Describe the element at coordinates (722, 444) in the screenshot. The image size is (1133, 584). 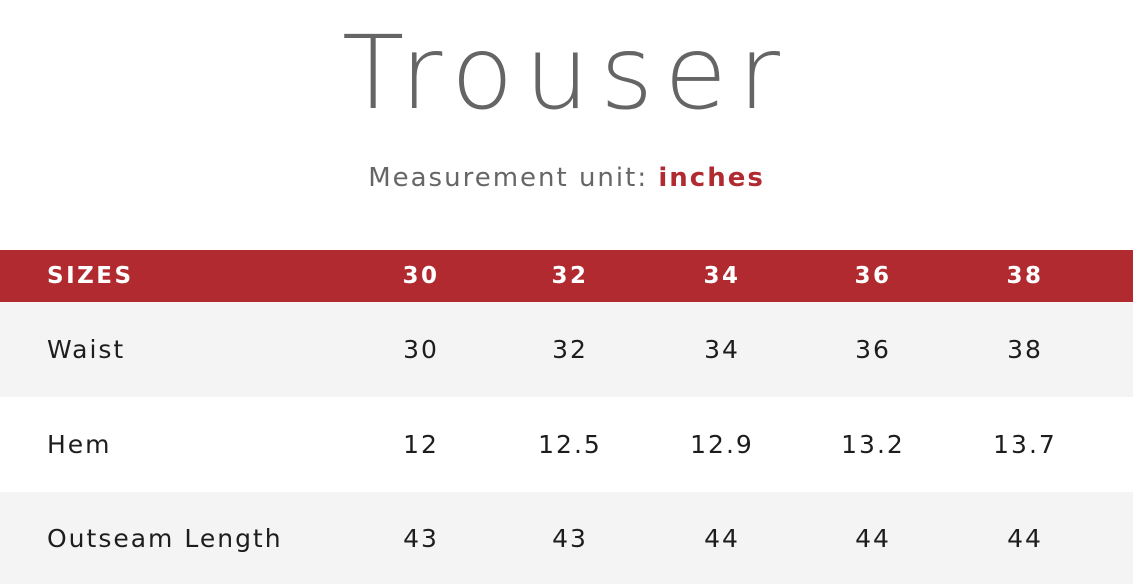
I see `table-cell: 12.9` at that location.